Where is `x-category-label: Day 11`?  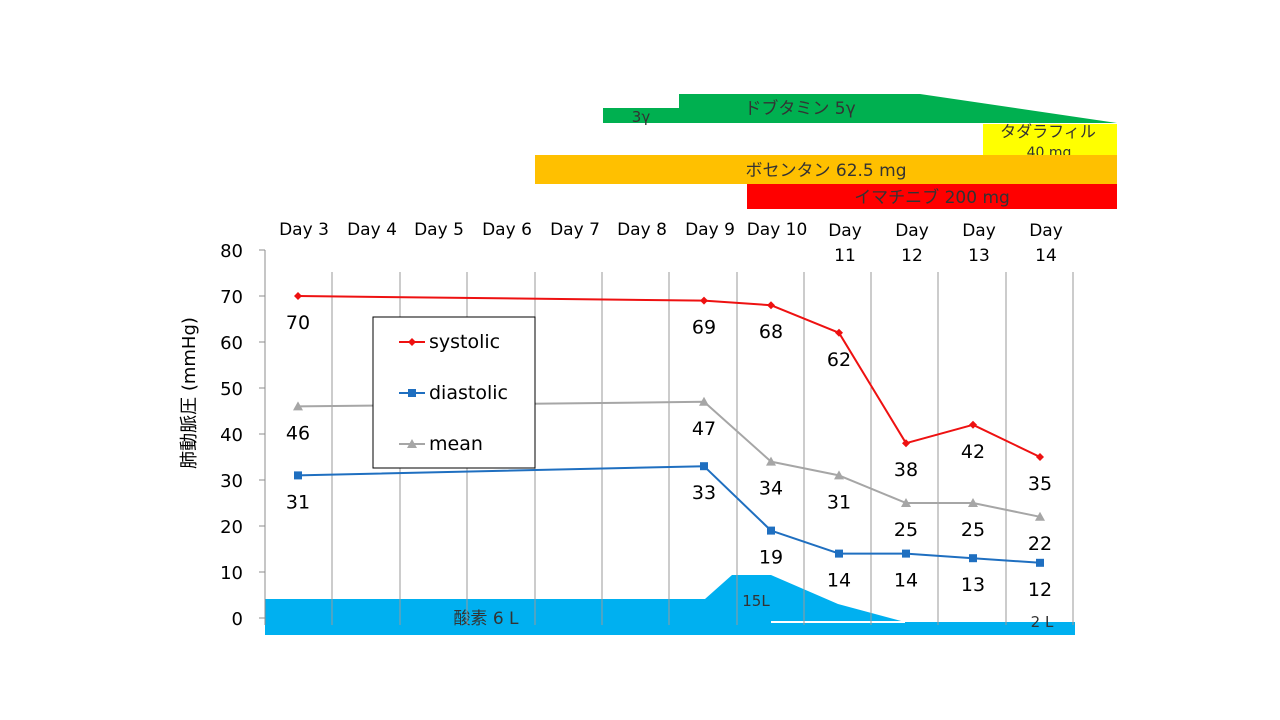 x-category-label: Day 11 is located at coordinates (845, 243).